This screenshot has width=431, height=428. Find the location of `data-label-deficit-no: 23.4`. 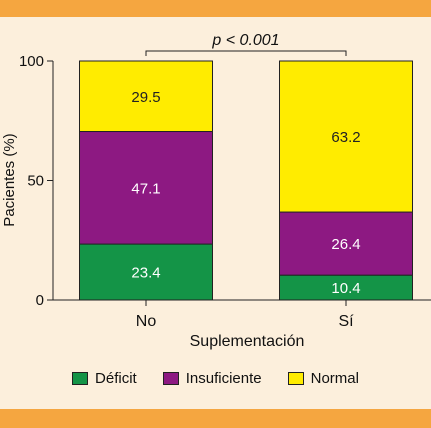

data-label-deficit-no: 23.4 is located at coordinates (145, 273).